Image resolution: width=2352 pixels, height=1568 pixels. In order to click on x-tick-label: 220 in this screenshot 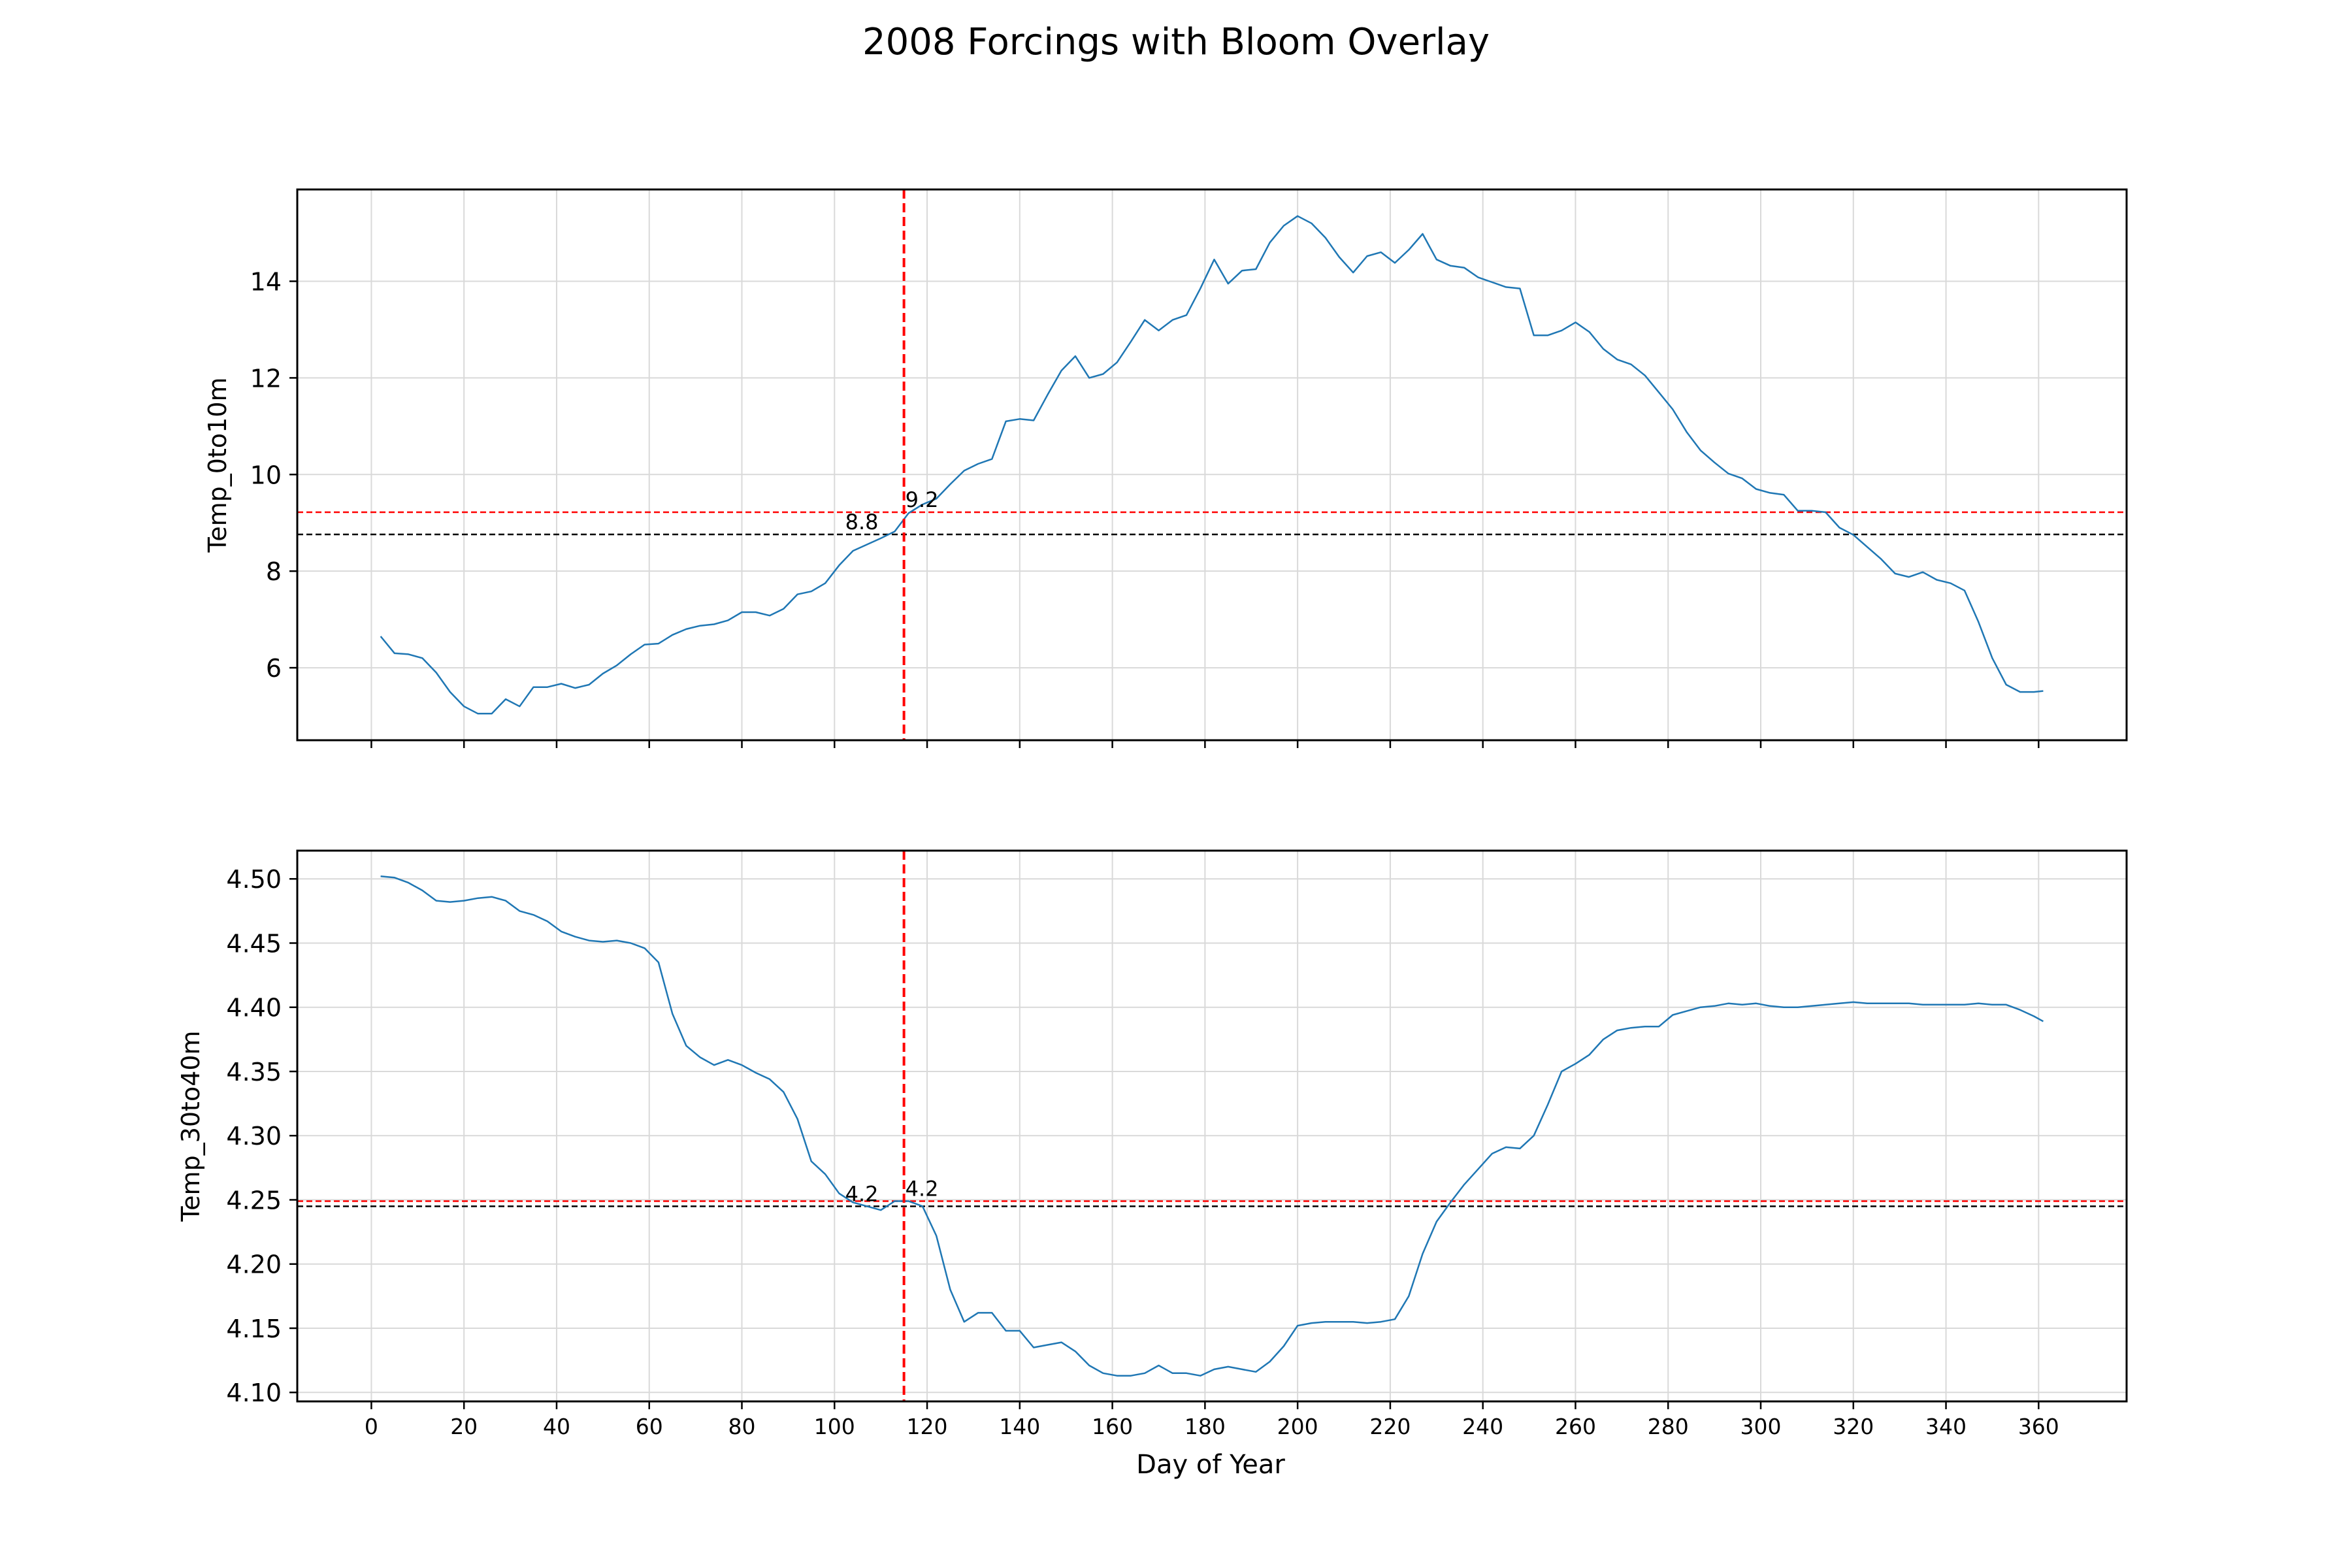, I will do `click(1390, 1426)`.